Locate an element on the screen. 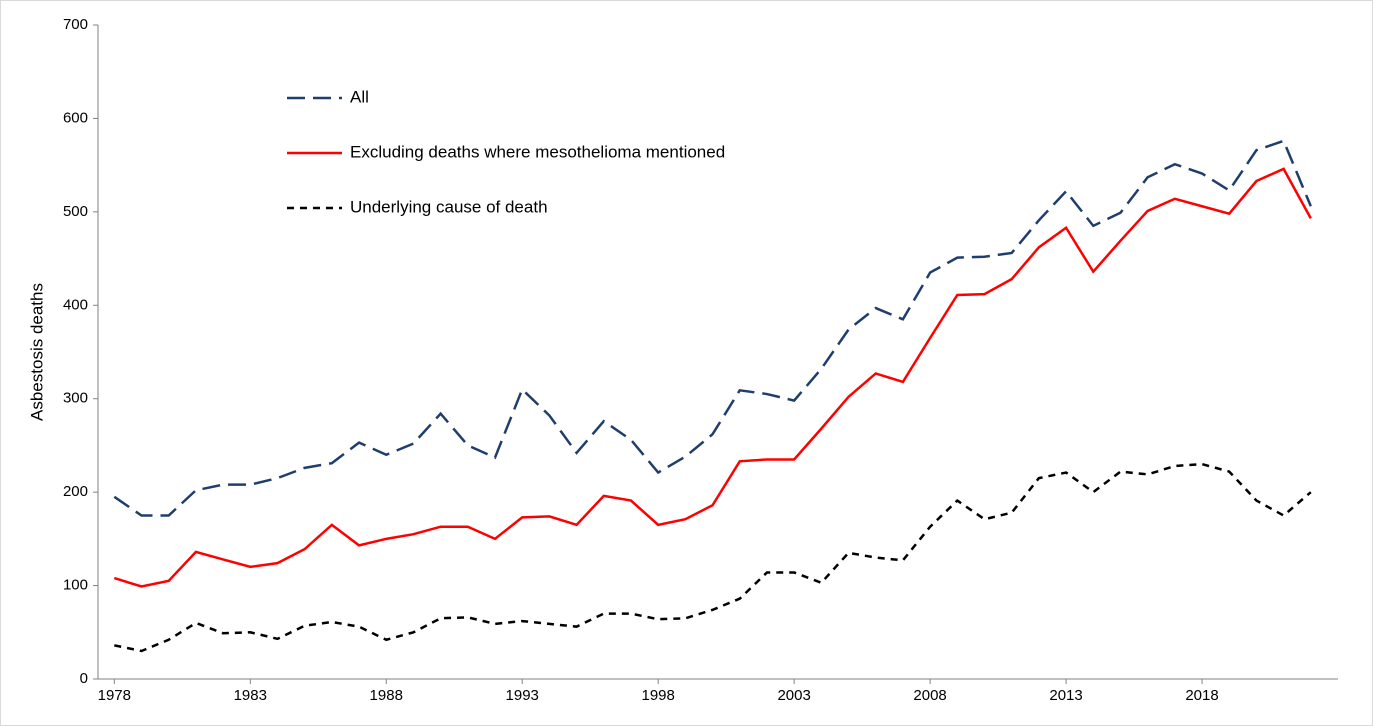 This screenshot has width=1373, height=726. y-tick-label: 400 is located at coordinates (75, 304).